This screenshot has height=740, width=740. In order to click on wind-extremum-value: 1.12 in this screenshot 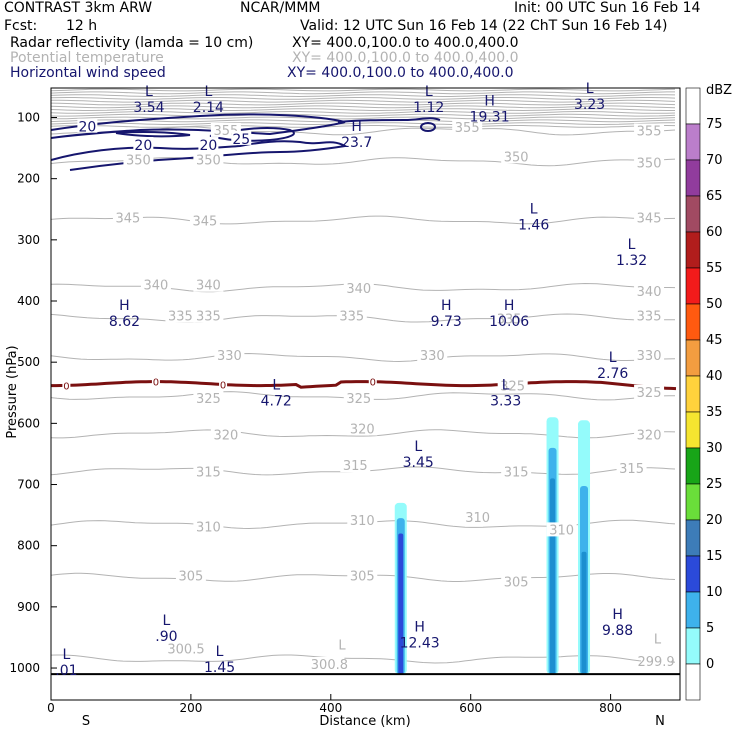, I will do `click(428, 108)`.